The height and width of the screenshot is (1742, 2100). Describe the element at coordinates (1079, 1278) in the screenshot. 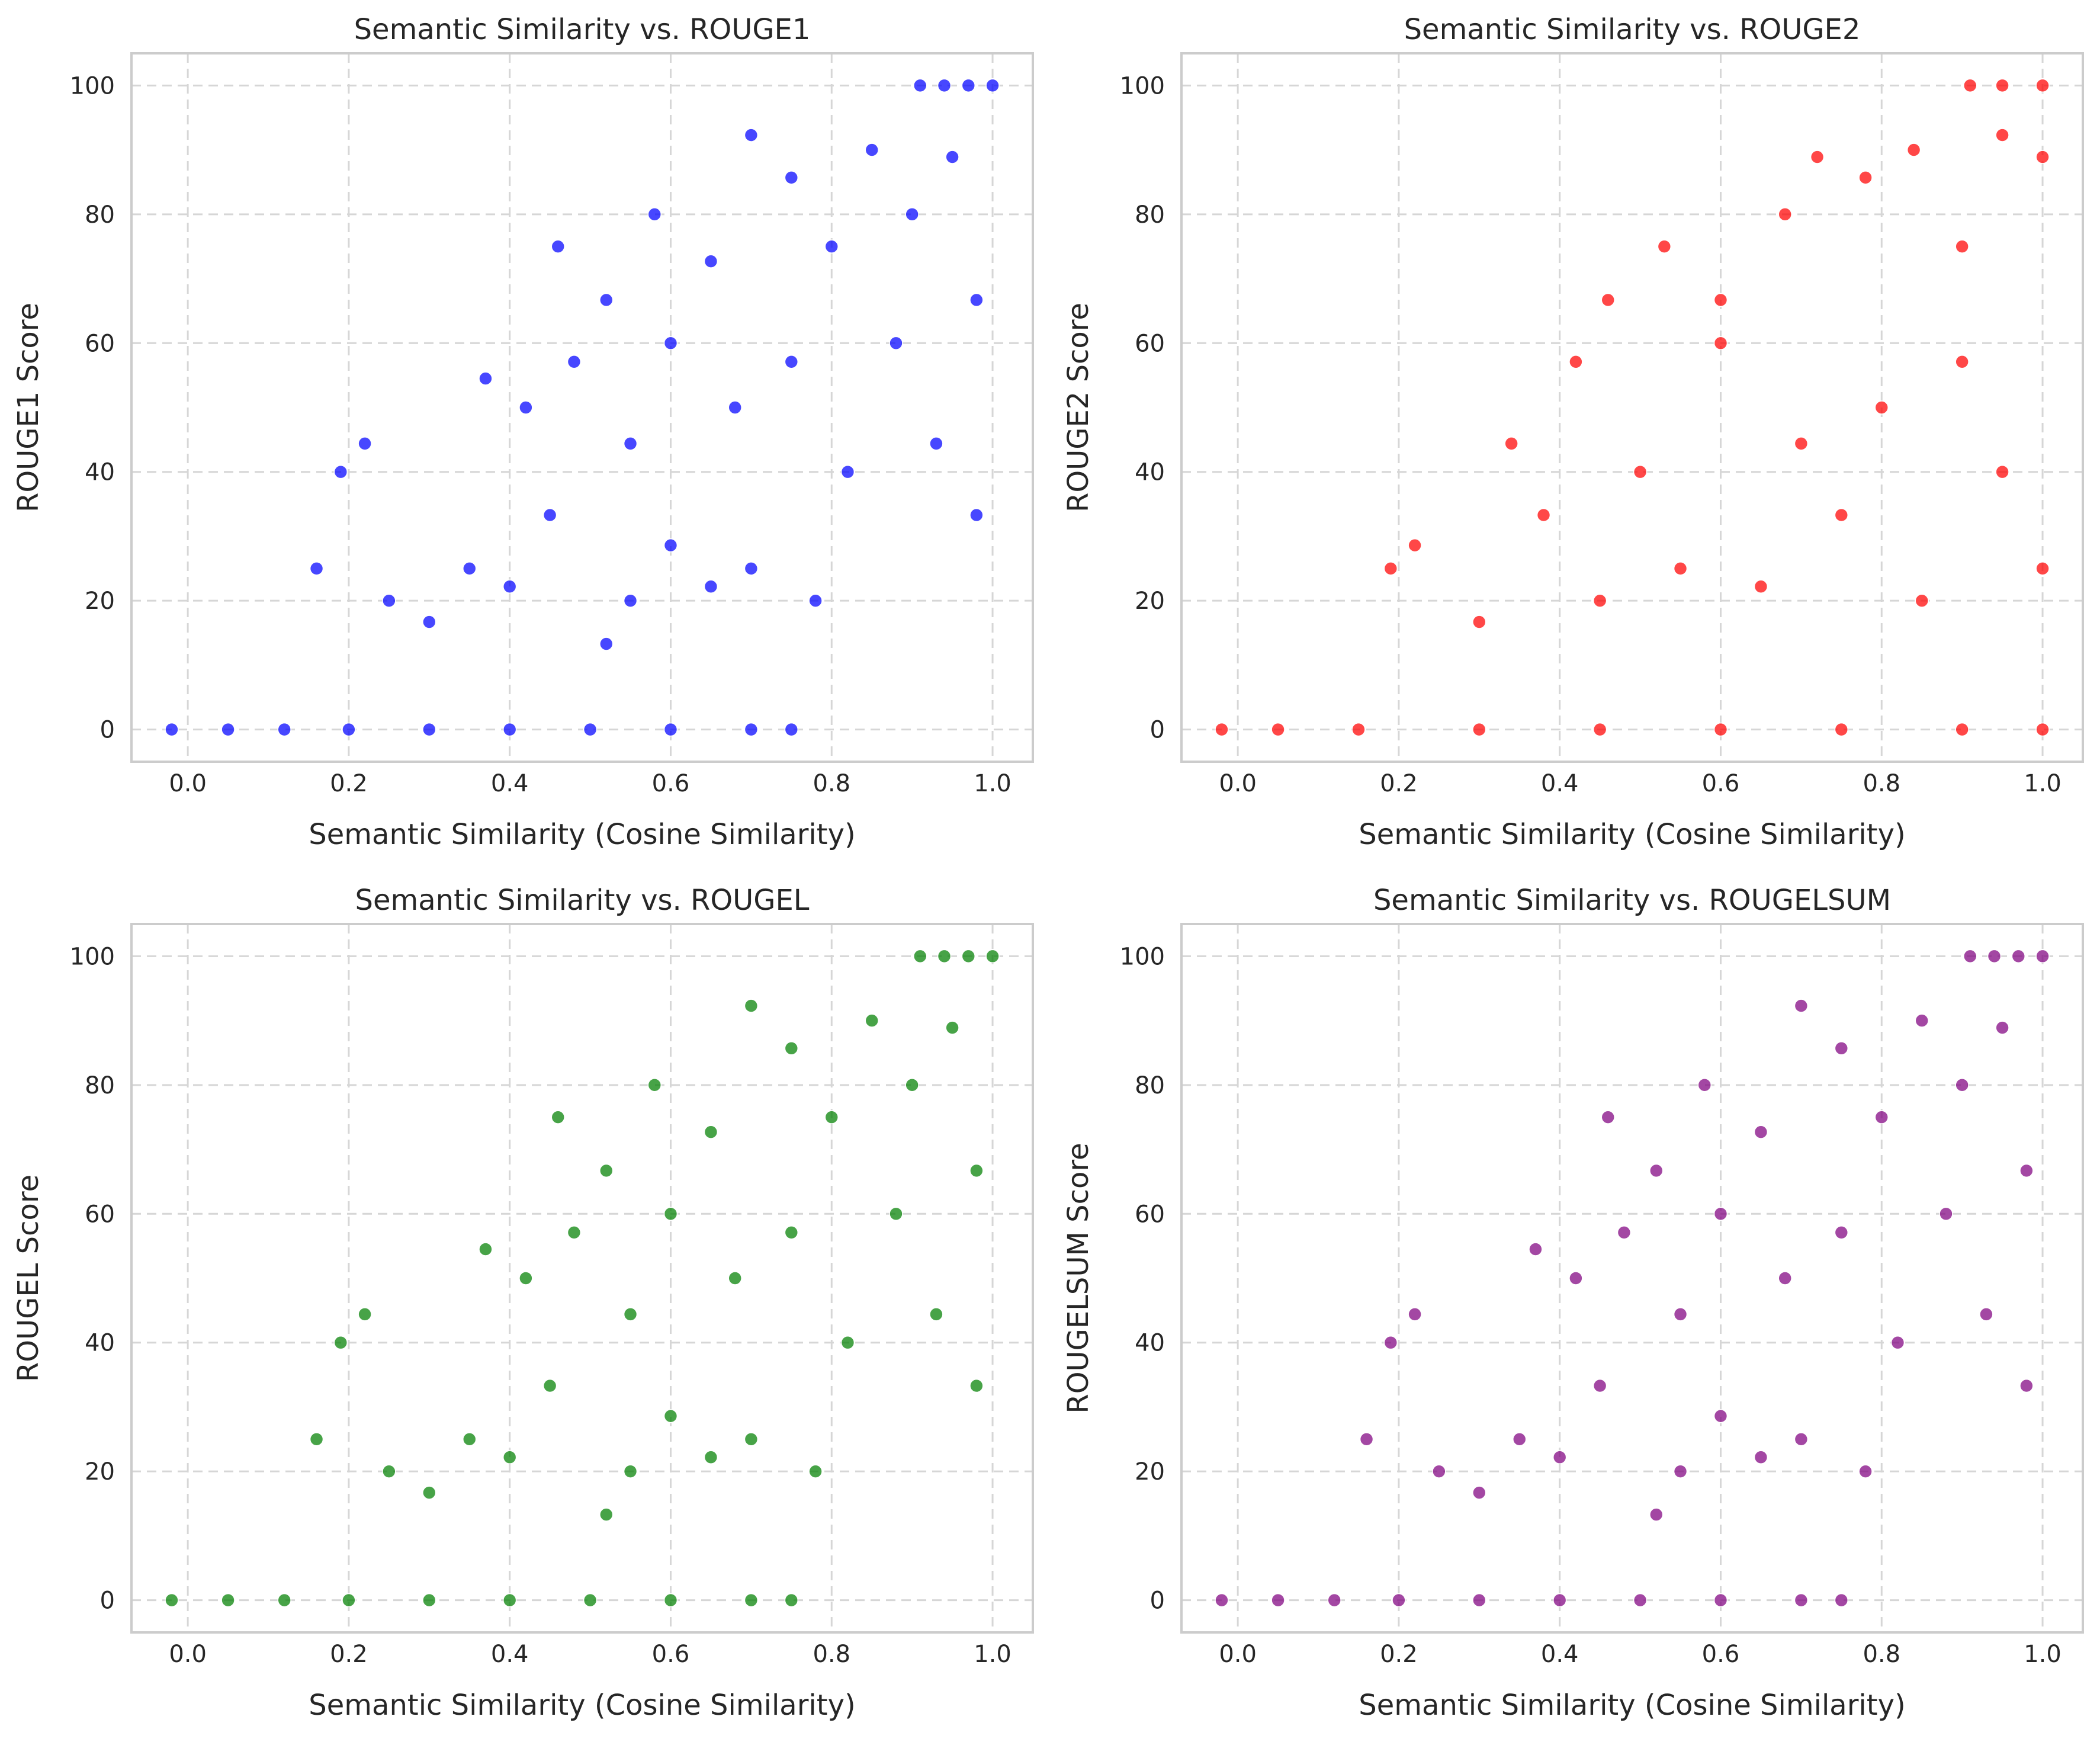

I see `y-axis-label: ROUGELSUM Score` at that location.